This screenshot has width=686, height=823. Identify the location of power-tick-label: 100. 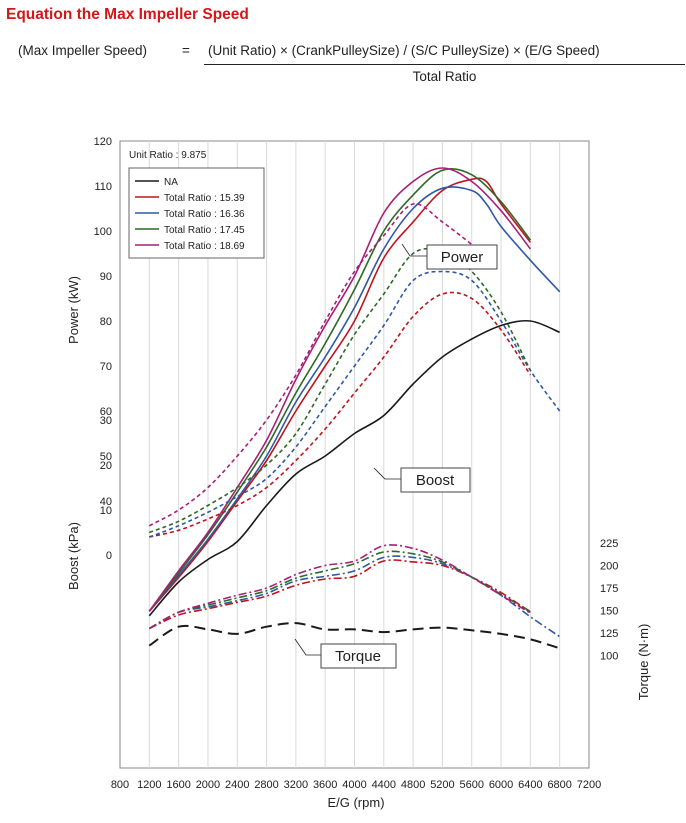
(103, 232).